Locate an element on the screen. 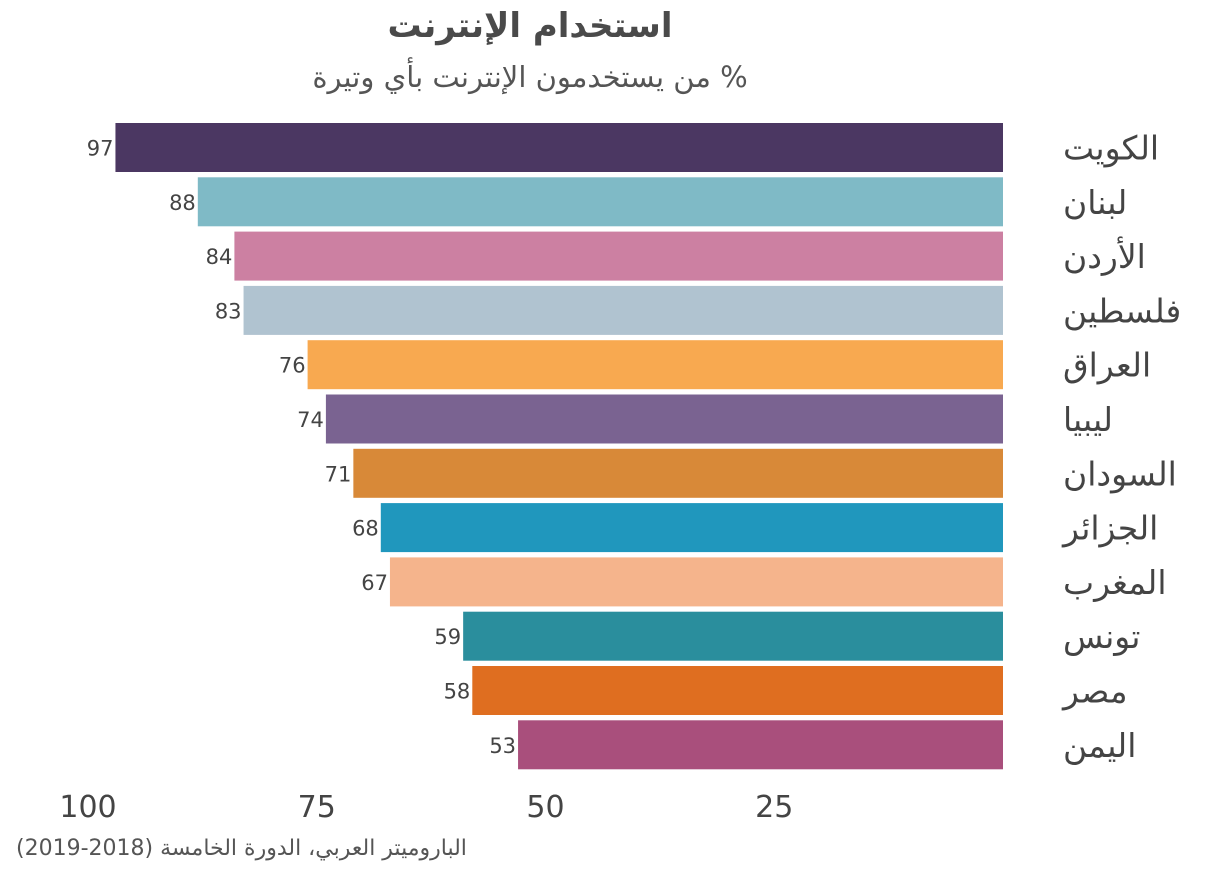  bar-value-label: 74 is located at coordinates (310, 420).